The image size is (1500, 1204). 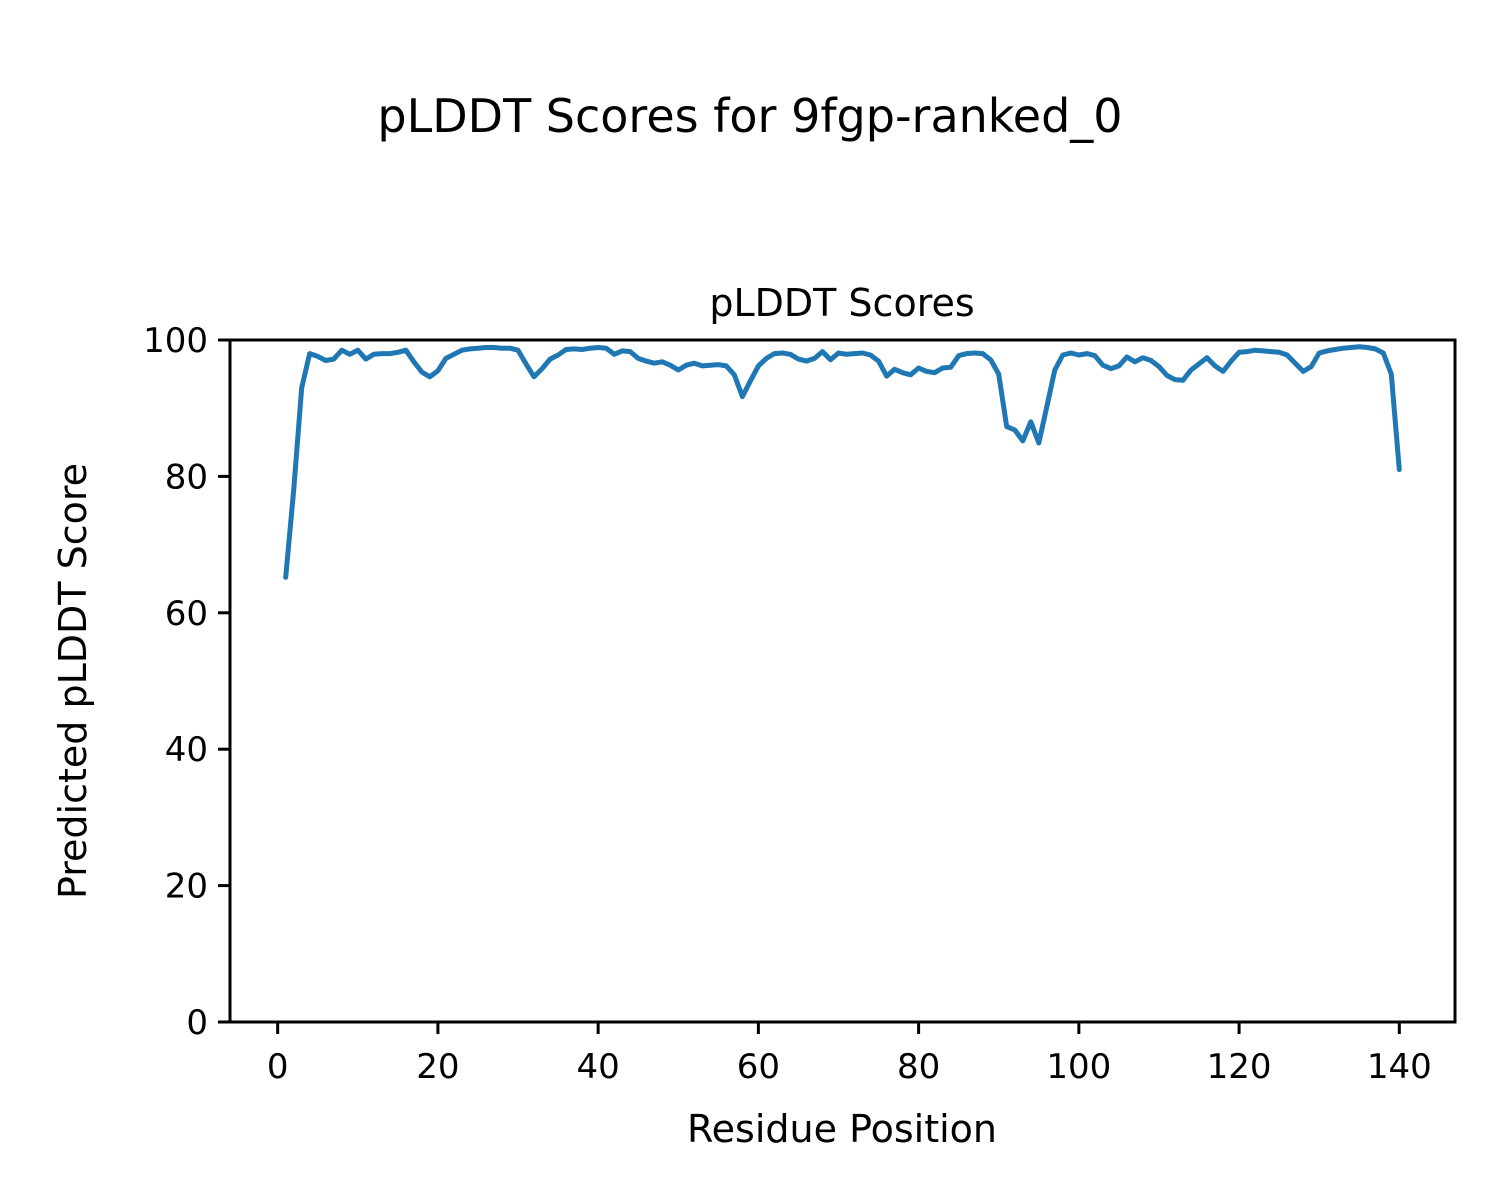 What do you see at coordinates (758, 1067) in the screenshot?
I see `x-tick-label: 60` at bounding box center [758, 1067].